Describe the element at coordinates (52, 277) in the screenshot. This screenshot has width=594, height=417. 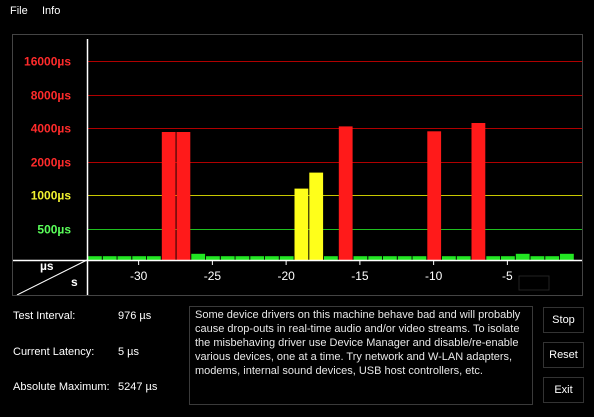
I see `corner-diagonal` at that location.